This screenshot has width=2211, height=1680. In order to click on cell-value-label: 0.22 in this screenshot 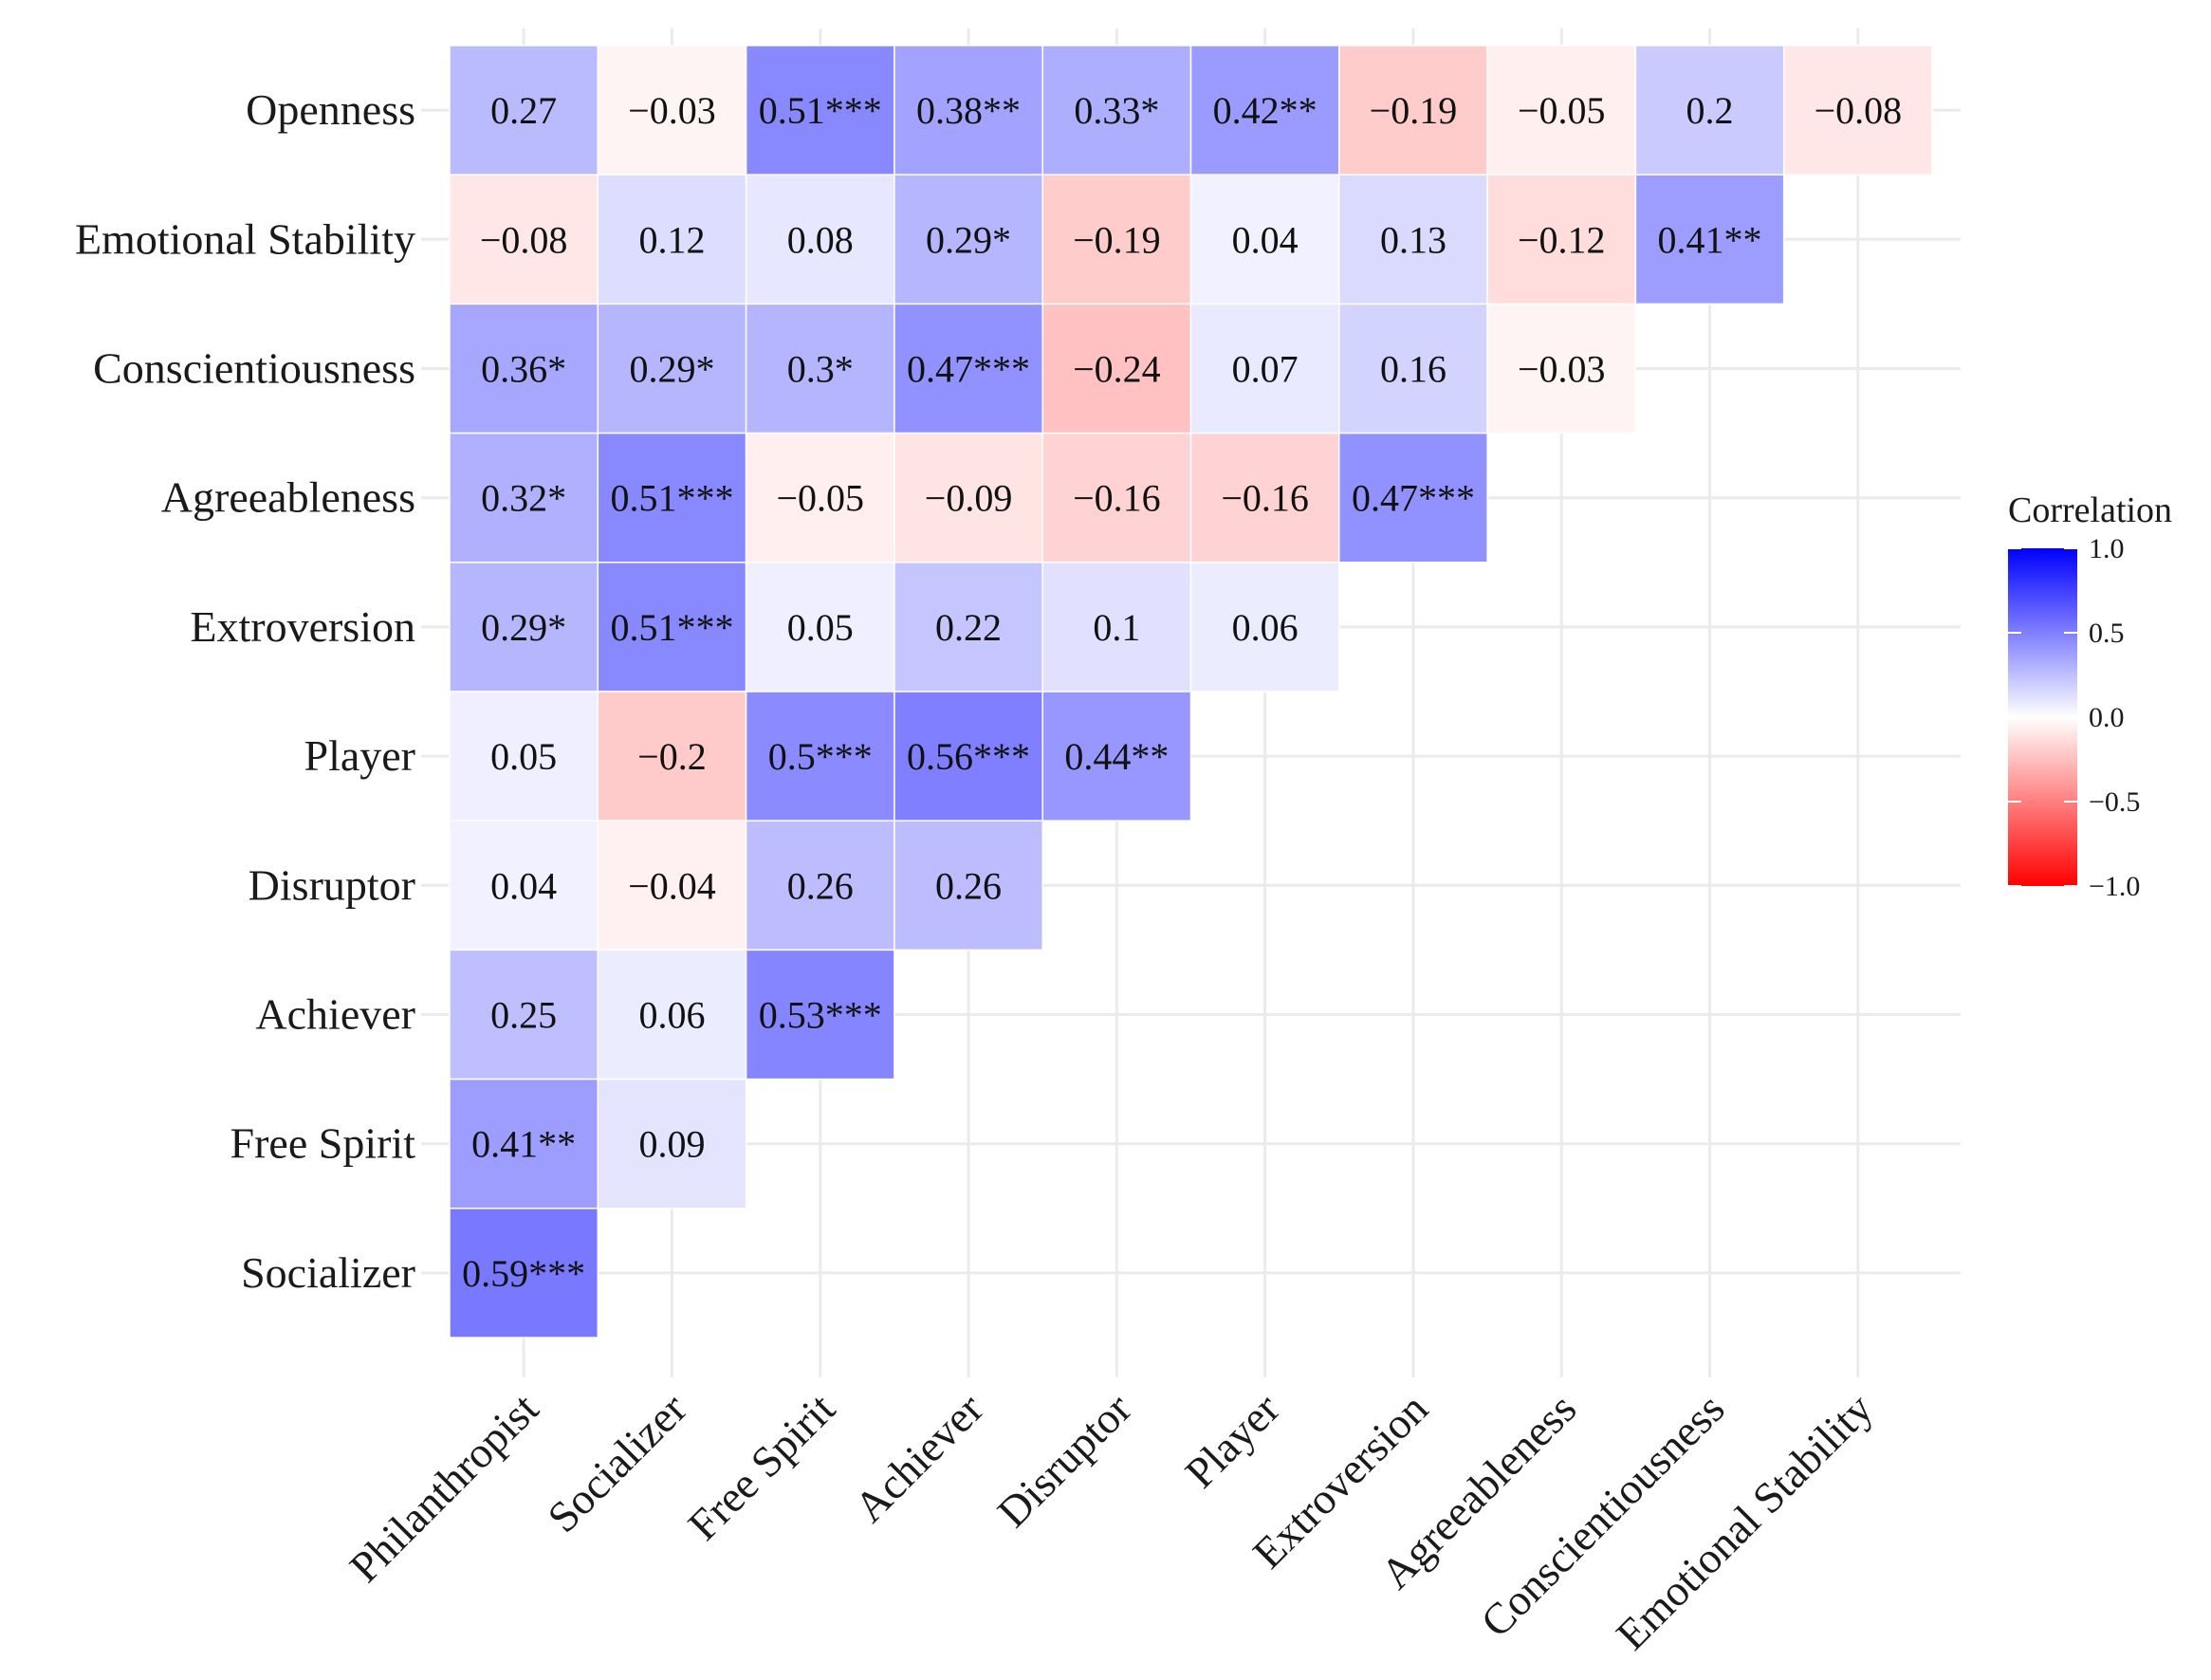, I will do `click(968, 627)`.